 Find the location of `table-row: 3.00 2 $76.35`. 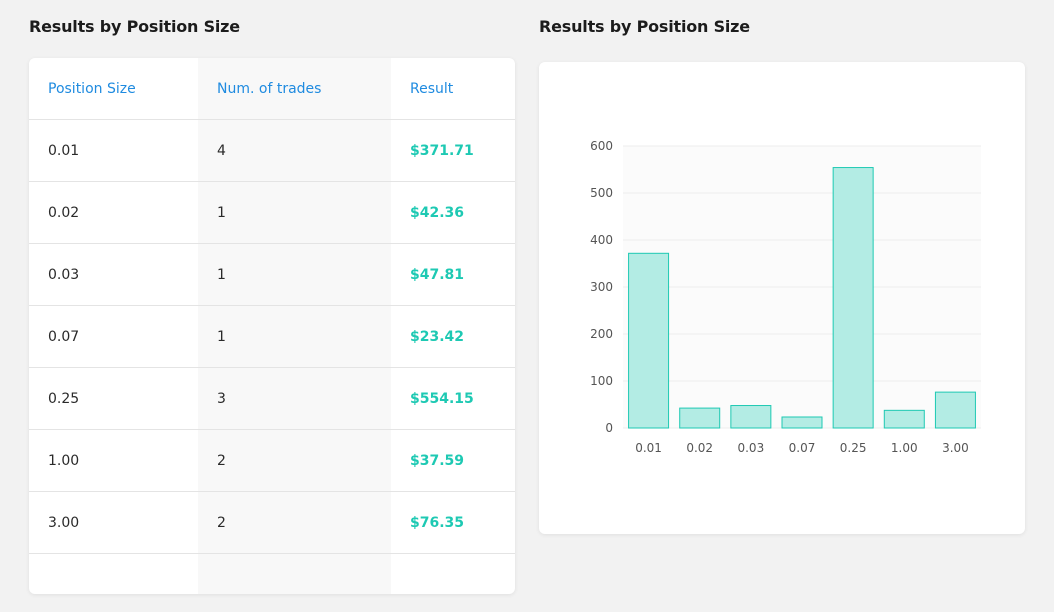

table-row: 3.00 2 $76.35 is located at coordinates (272, 523).